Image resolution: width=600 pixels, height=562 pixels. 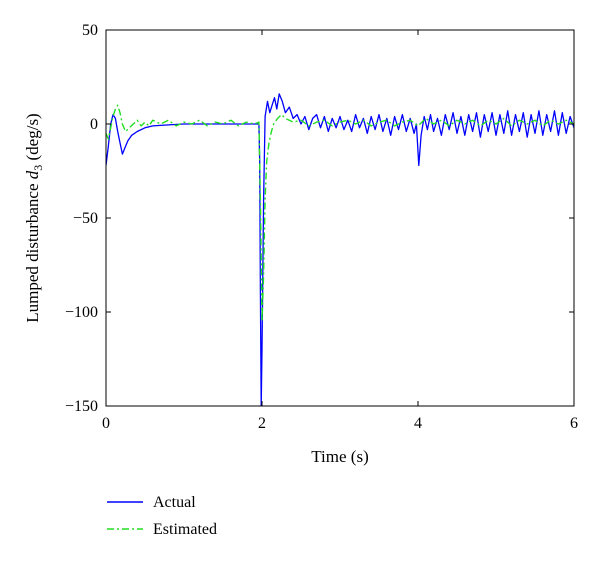 What do you see at coordinates (81, 406) in the screenshot?
I see `y-tick-label: −150` at bounding box center [81, 406].